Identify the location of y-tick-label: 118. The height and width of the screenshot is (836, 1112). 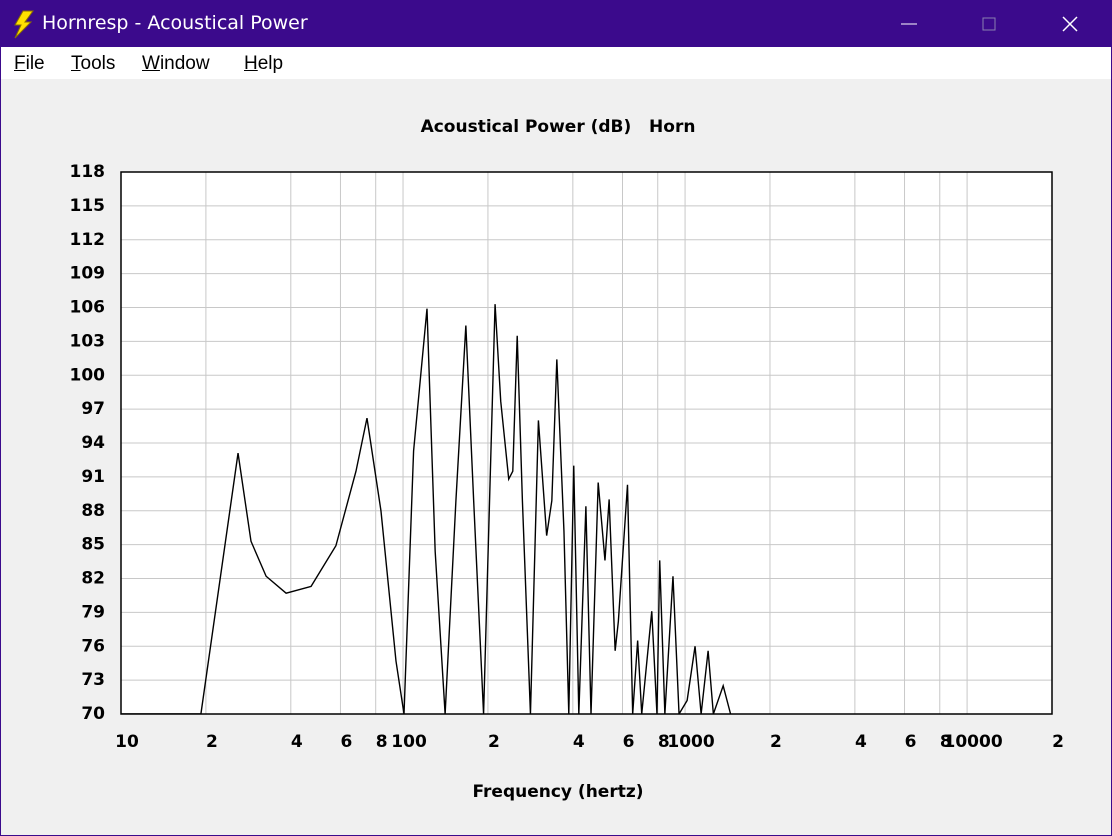
(88, 172).